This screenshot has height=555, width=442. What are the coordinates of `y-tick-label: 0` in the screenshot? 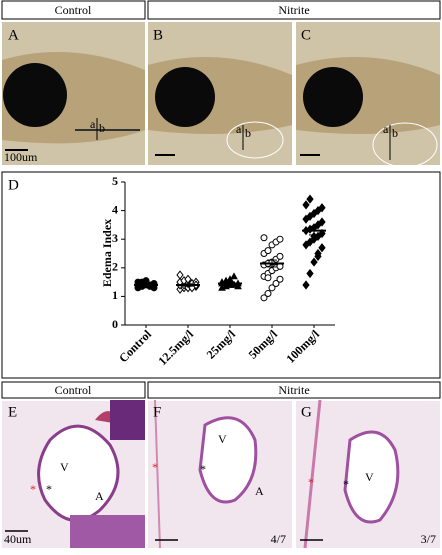 It's located at (115, 324).